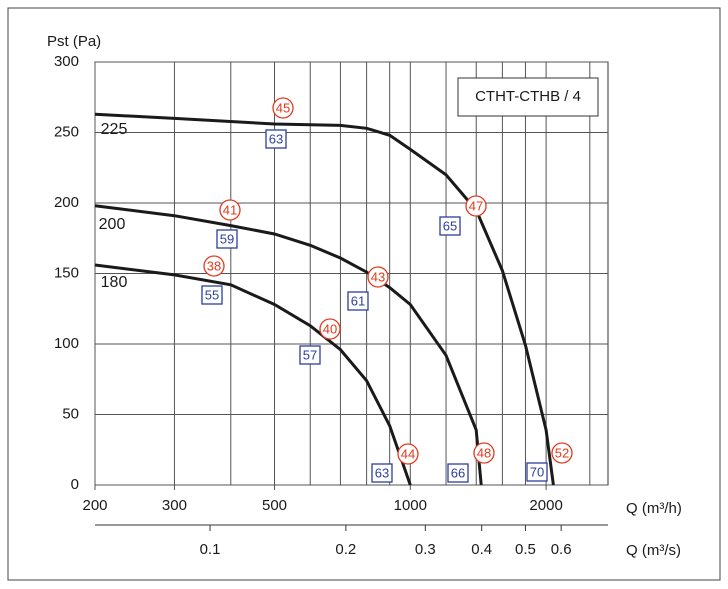 This screenshot has width=728, height=589. I want to click on y-tick-label: 150, so click(66, 272).